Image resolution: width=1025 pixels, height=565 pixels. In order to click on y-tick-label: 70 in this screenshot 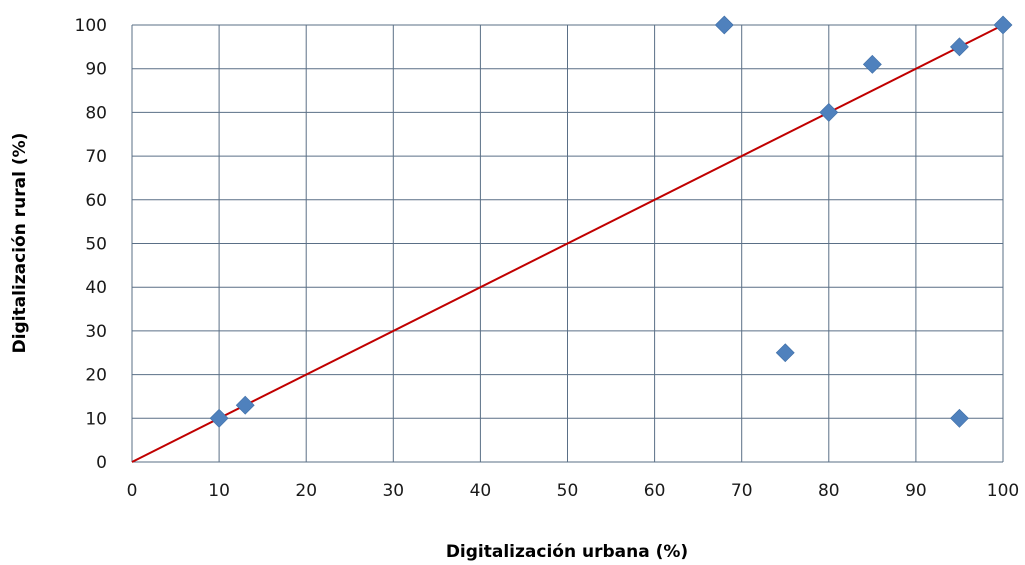, I will do `click(96, 157)`.